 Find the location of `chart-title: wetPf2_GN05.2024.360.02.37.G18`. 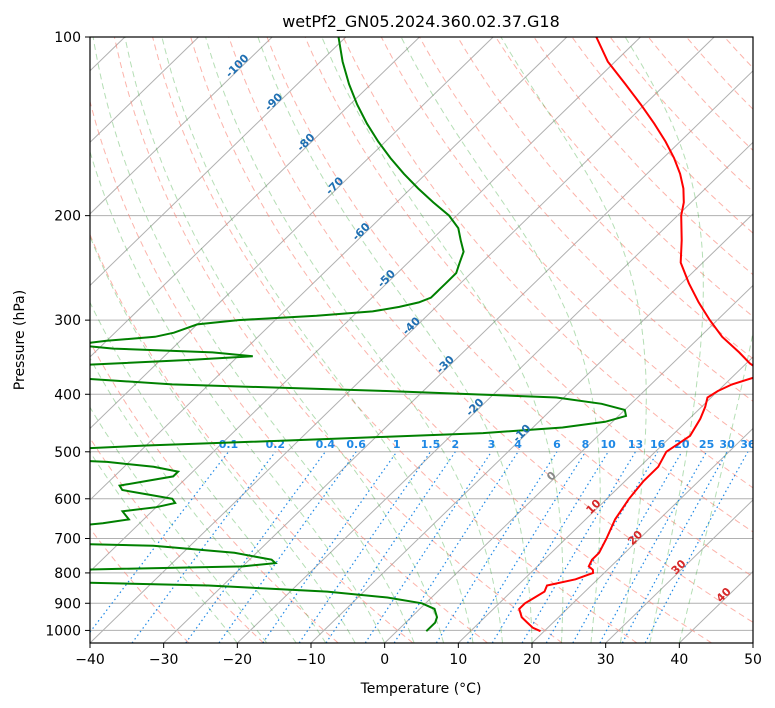

chart-title: wetPf2_GN05.2024.360.02.37.G18 is located at coordinates (421, 22).